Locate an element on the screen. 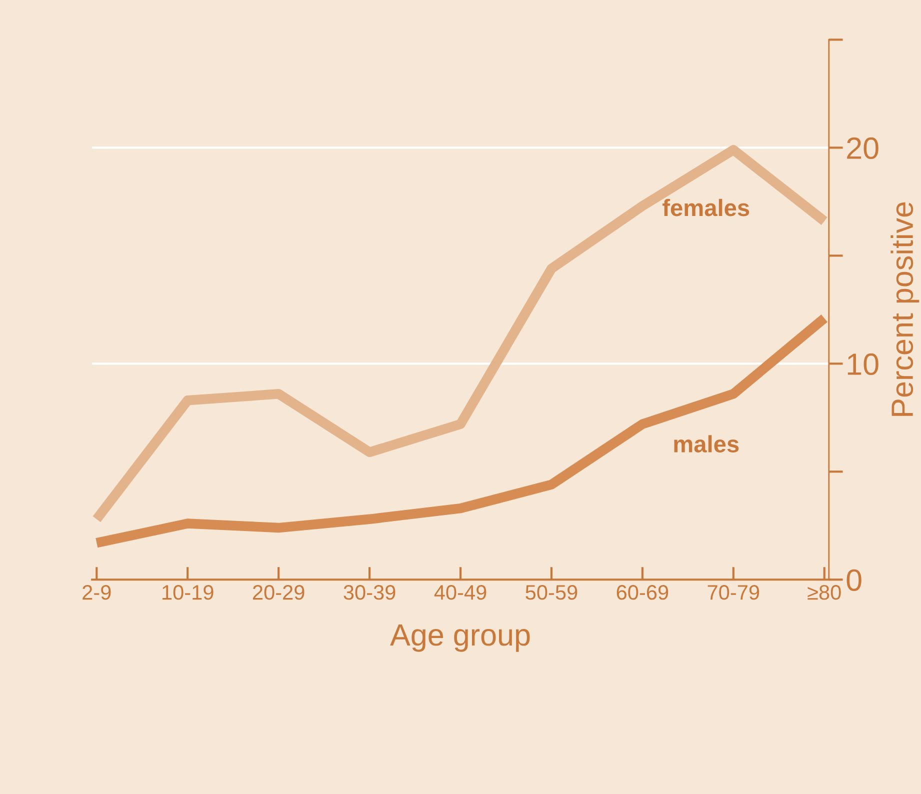 The image size is (921, 794). x-tick-label: 30-39 is located at coordinates (370, 592).